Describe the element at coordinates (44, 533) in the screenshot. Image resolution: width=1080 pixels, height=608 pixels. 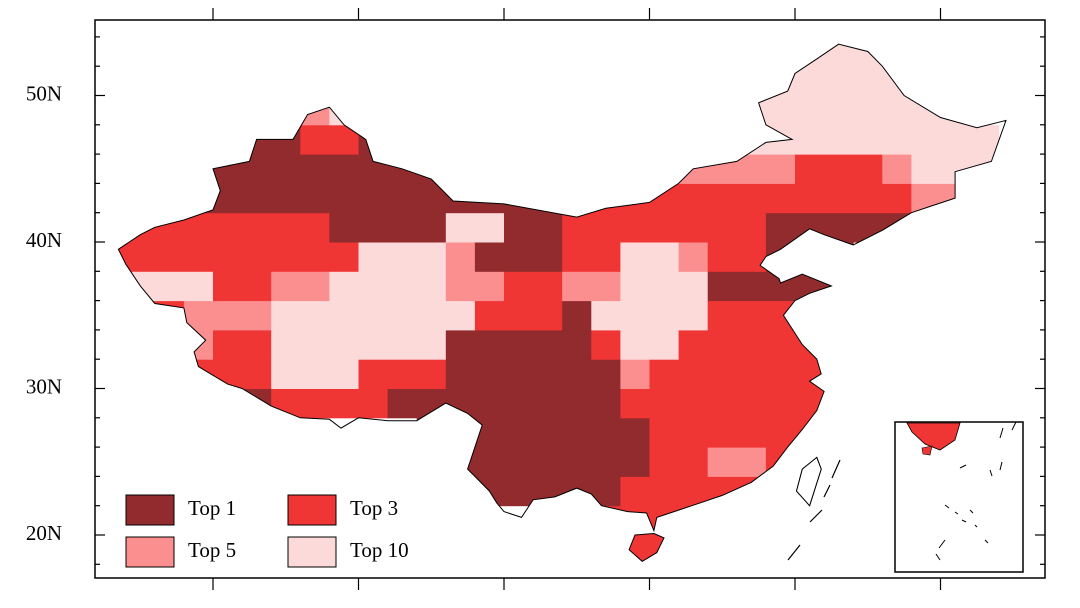
I see `y-tick-label: 20N` at that location.